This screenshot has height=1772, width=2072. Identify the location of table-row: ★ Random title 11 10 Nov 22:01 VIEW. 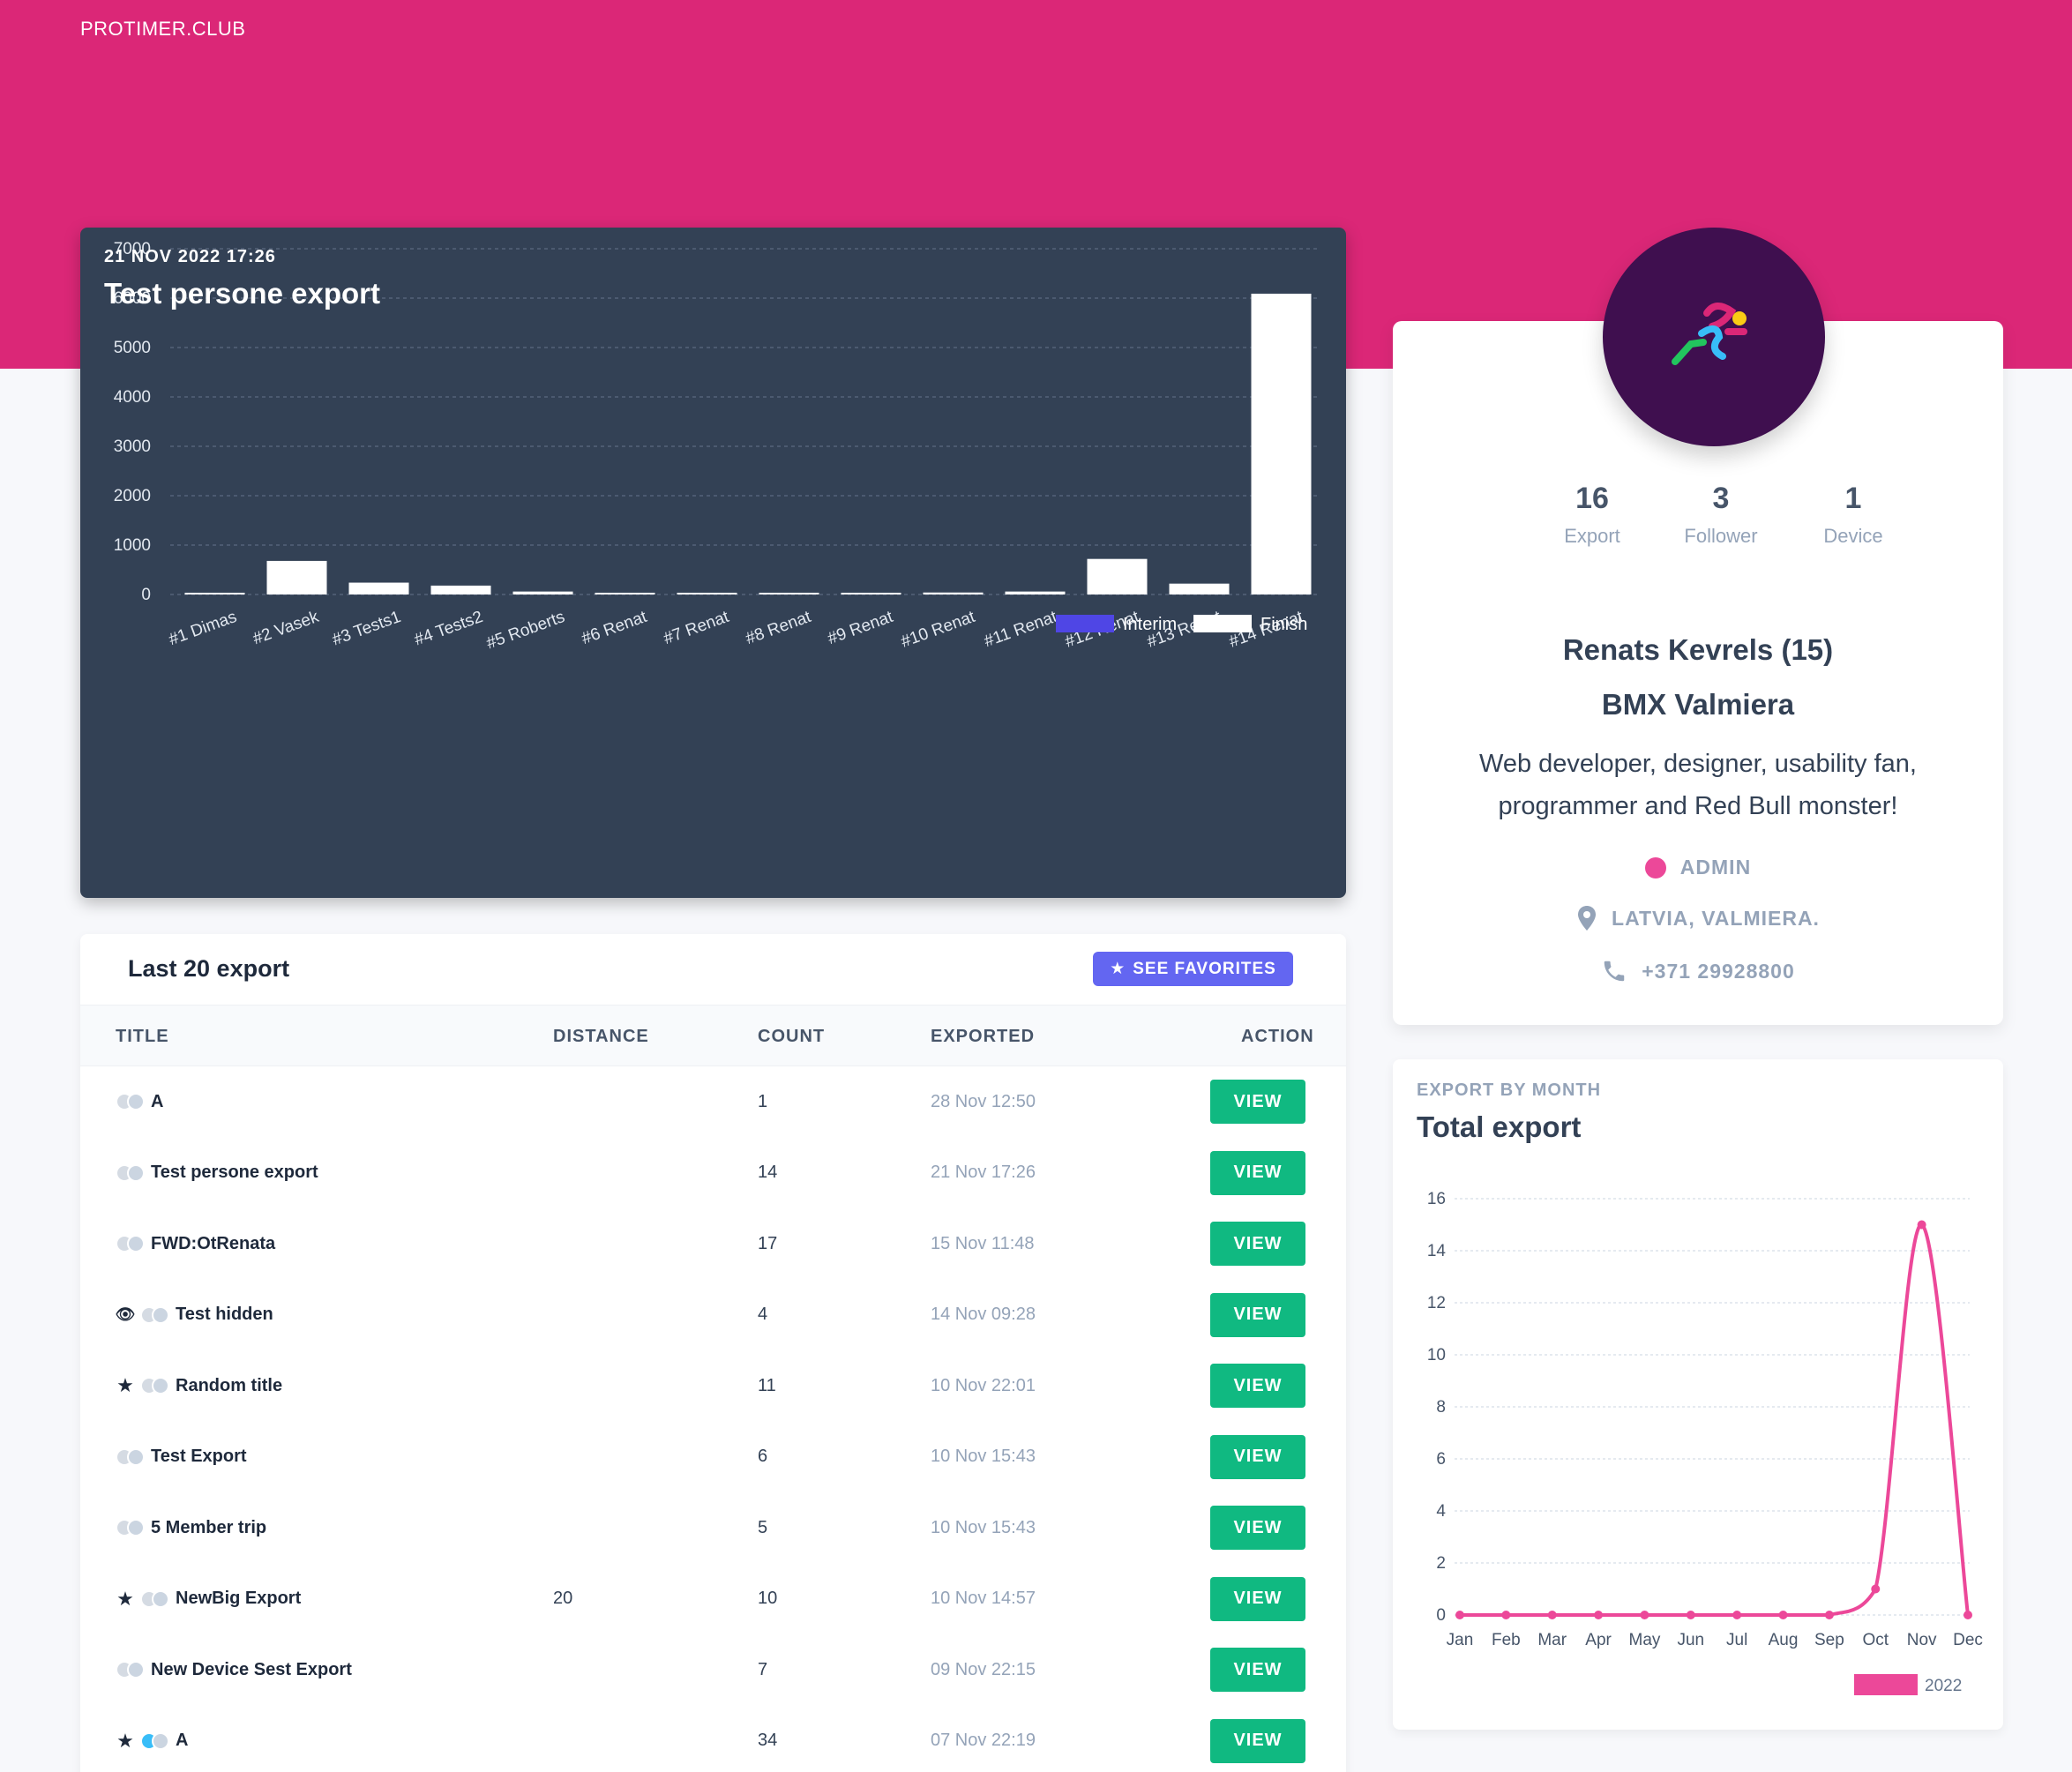
(713, 1386).